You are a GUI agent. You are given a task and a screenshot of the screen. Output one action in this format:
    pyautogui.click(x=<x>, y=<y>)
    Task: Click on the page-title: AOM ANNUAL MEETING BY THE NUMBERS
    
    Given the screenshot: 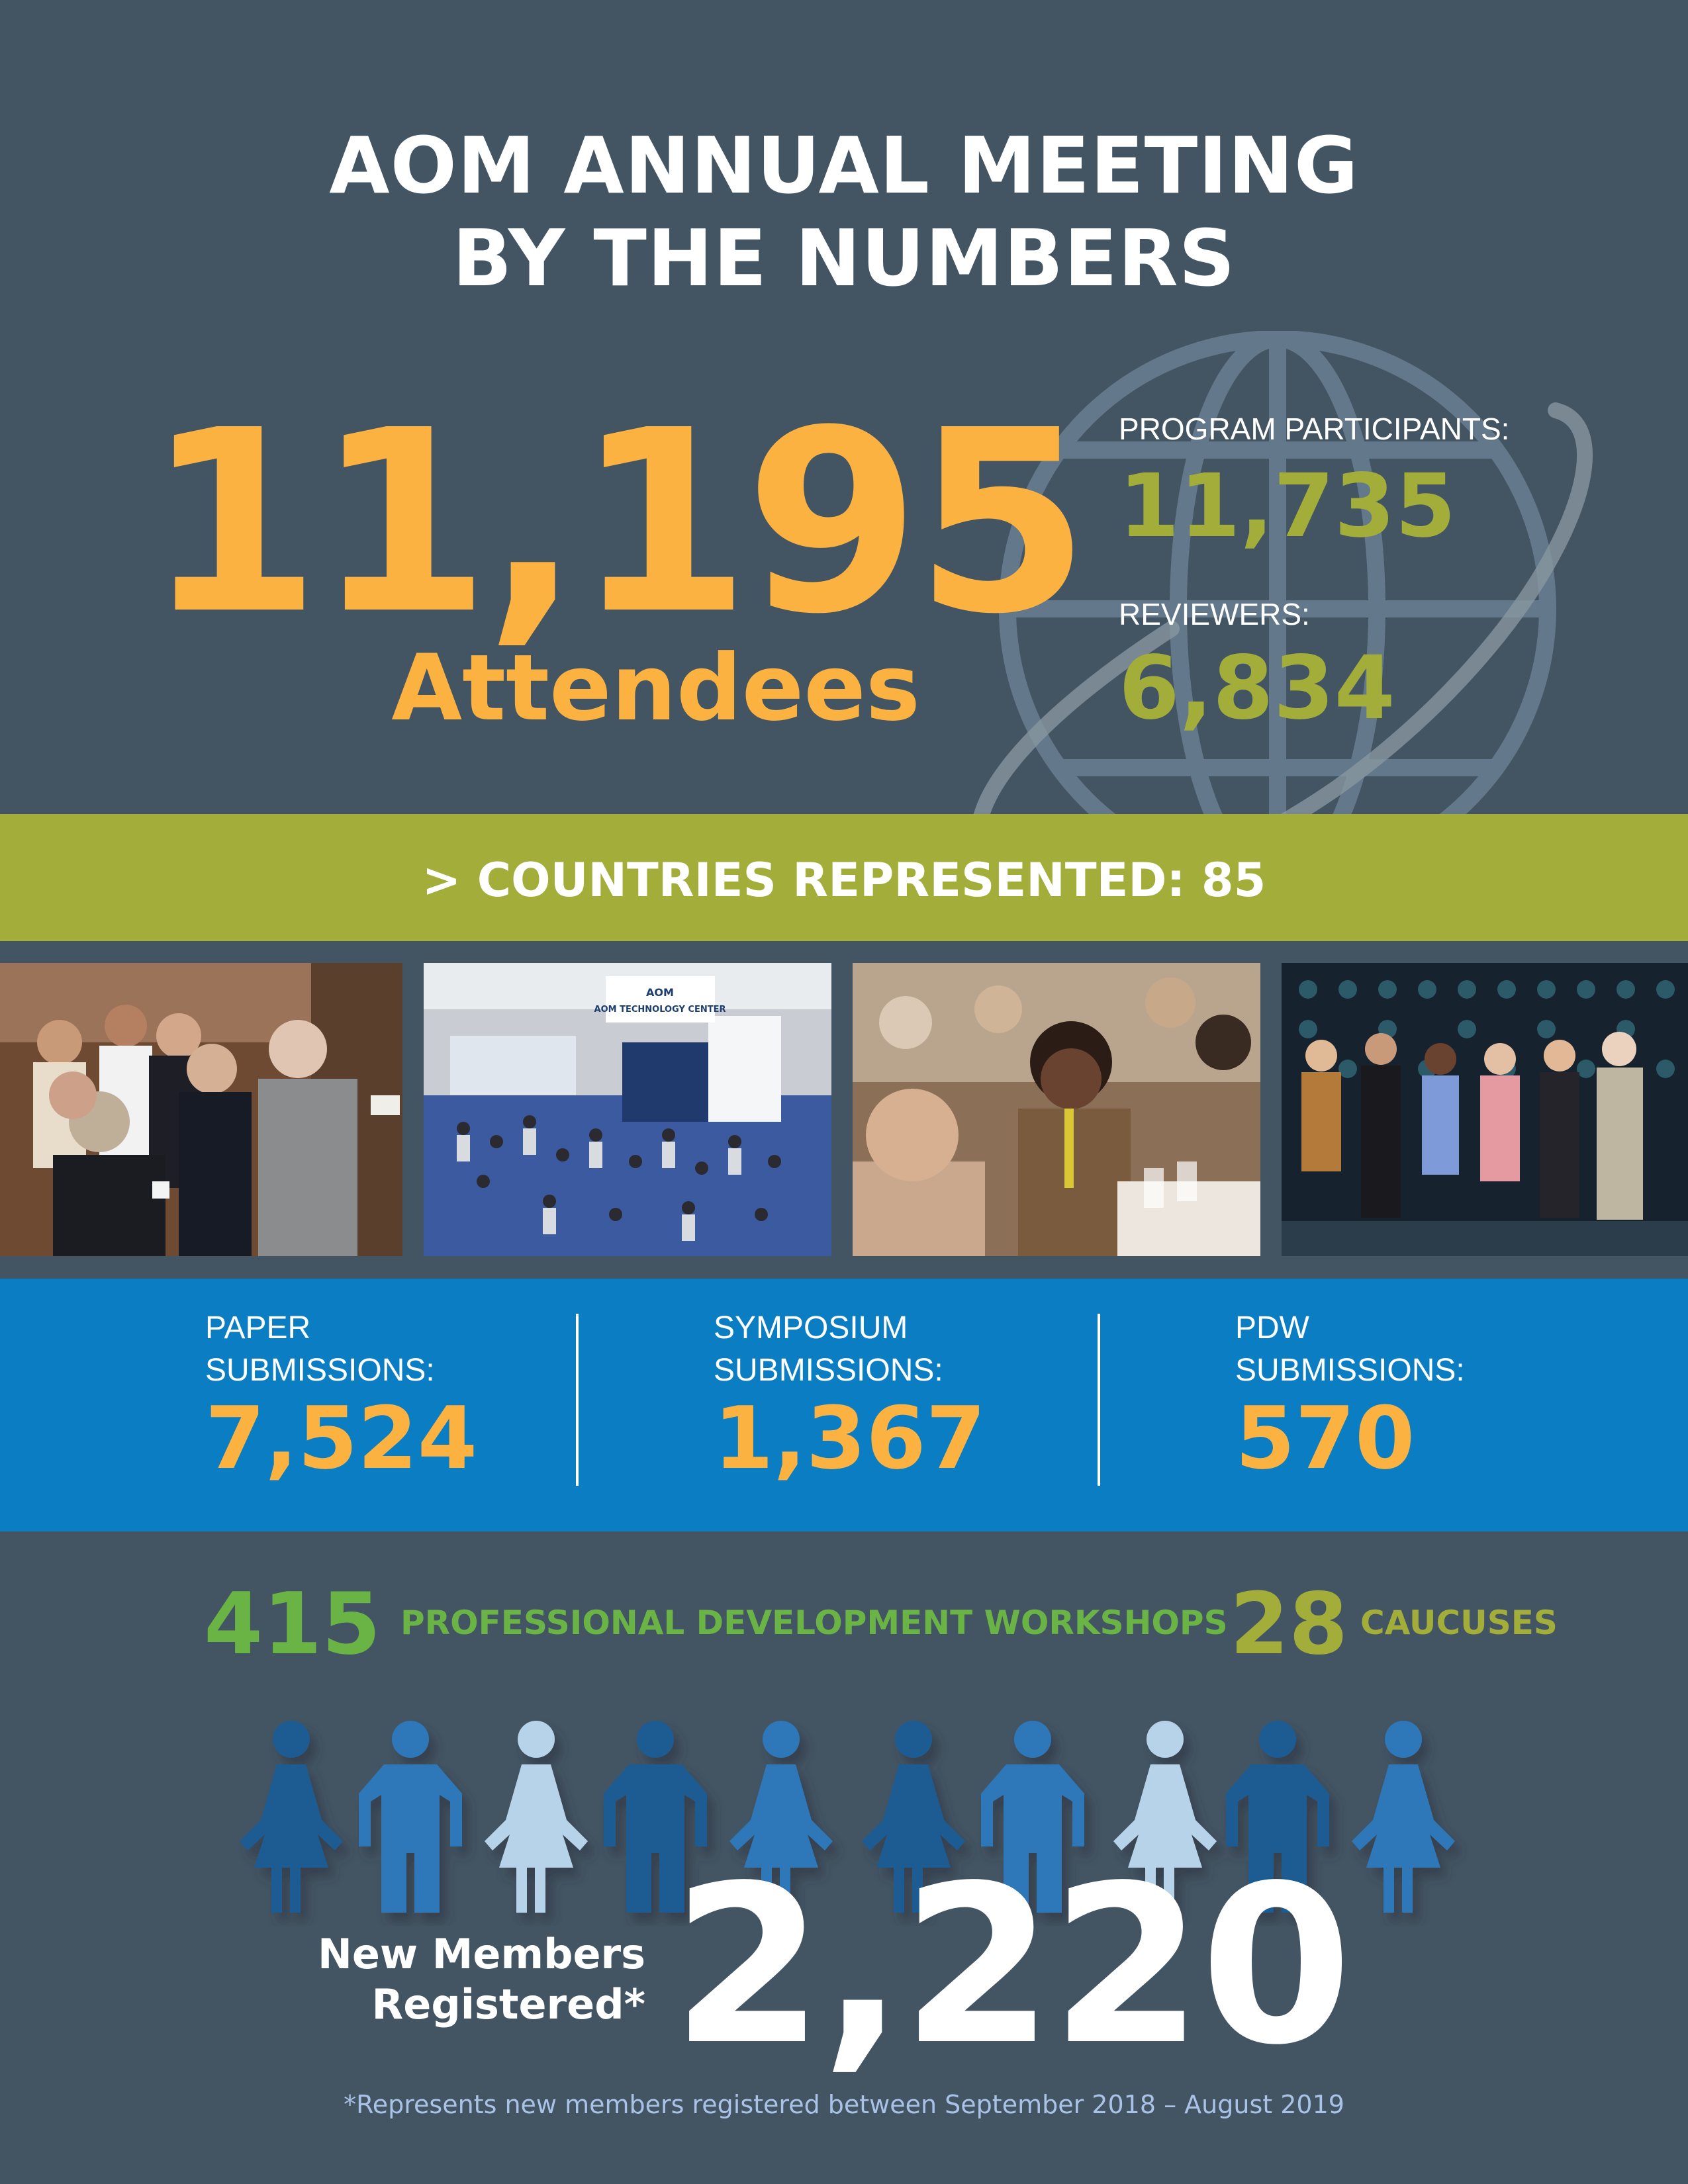 What is the action you would take?
    pyautogui.click(x=844, y=211)
    